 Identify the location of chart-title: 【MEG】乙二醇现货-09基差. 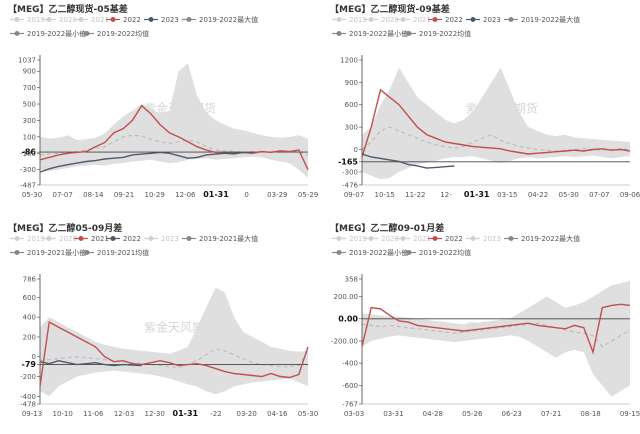
(390, 9).